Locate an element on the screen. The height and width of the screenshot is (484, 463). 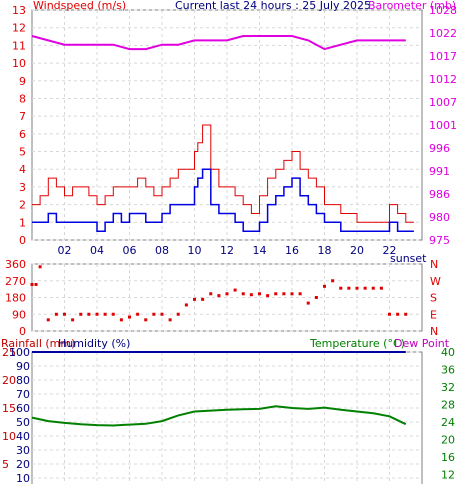
sunset-label: sunset is located at coordinates (408, 258).